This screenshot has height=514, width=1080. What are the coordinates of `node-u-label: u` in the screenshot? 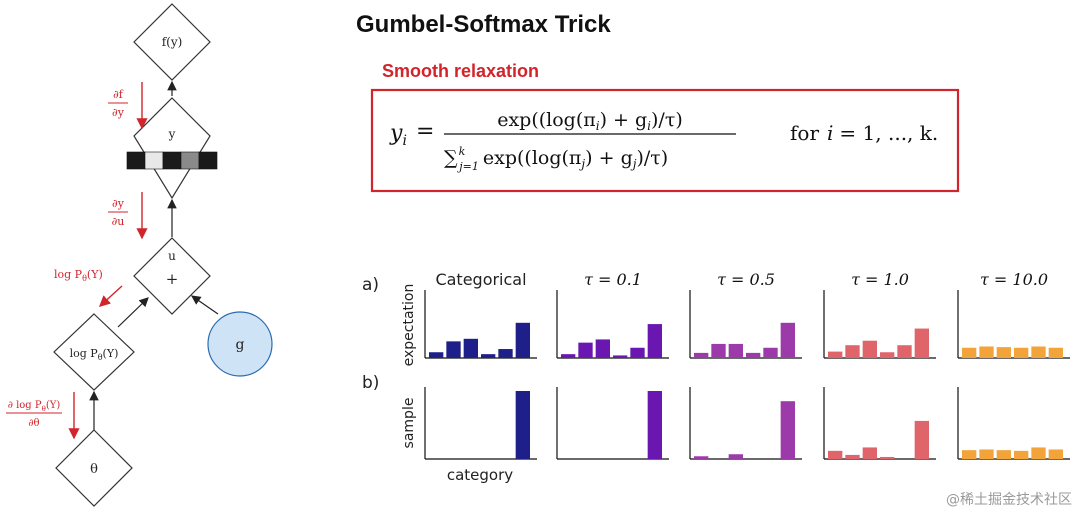 It's located at (172, 256).